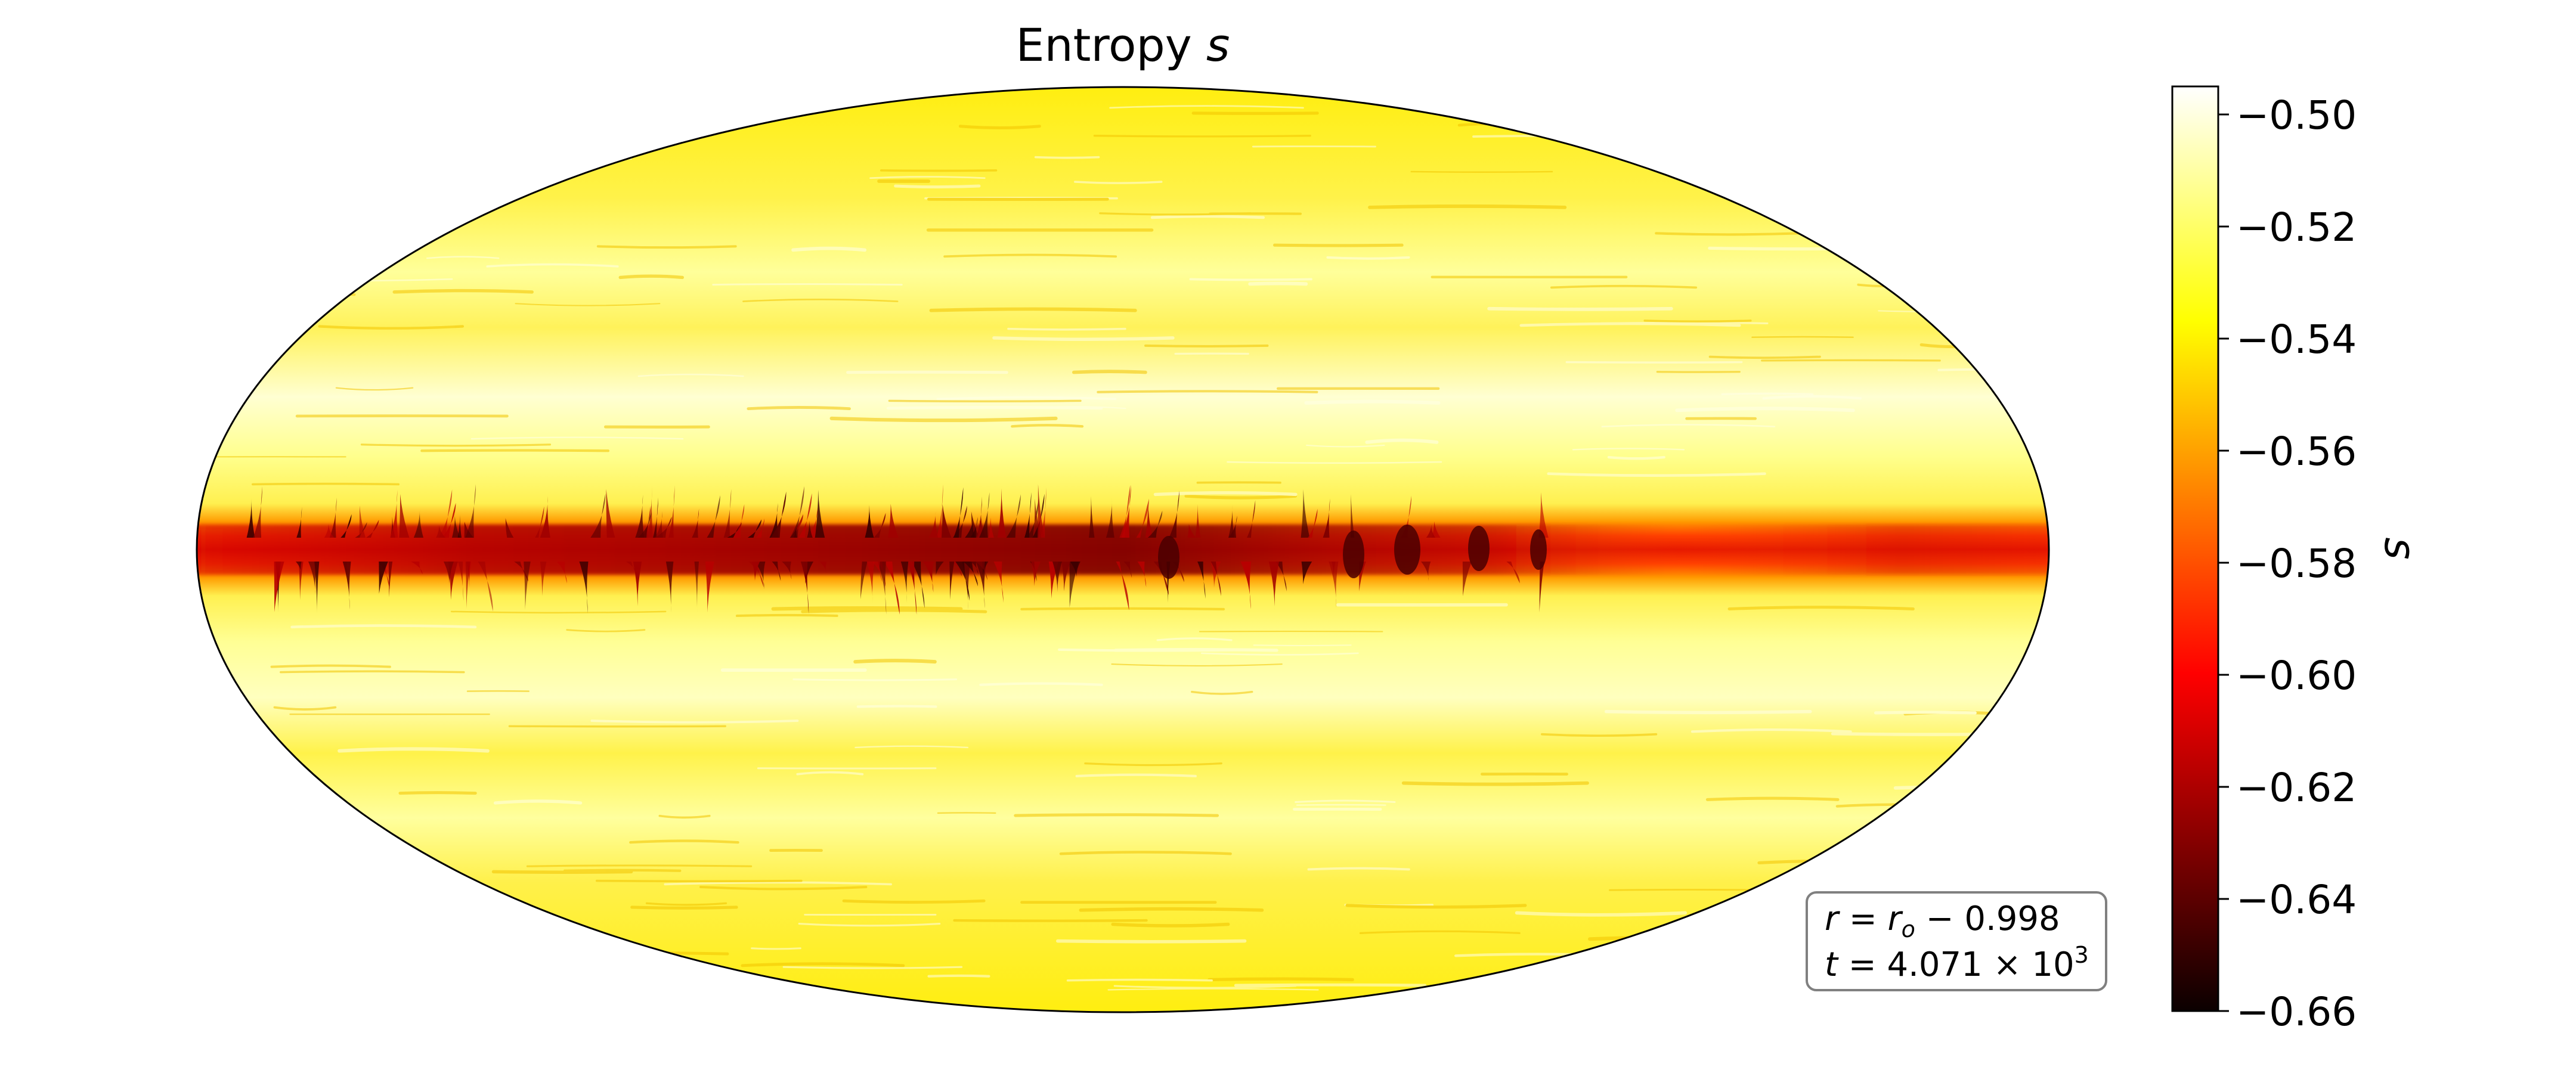 This screenshot has width=2576, height=1073. What do you see at coordinates (1538, 549) in the screenshot?
I see `dark-spot` at bounding box center [1538, 549].